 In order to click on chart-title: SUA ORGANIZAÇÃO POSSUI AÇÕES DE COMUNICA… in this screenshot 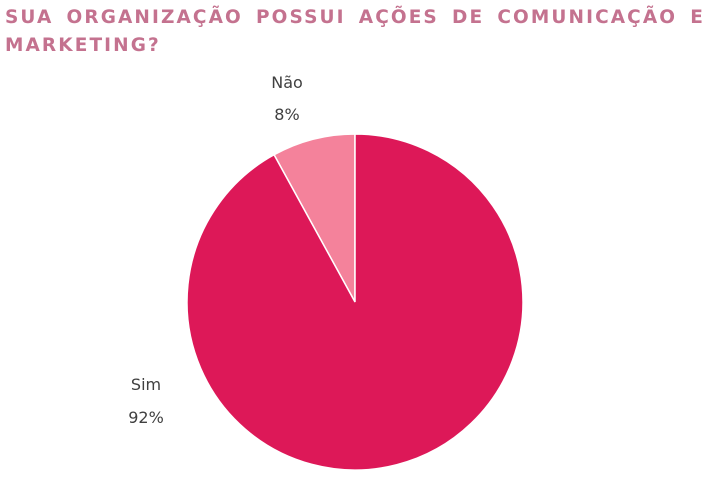, I will do `click(355, 31)`.